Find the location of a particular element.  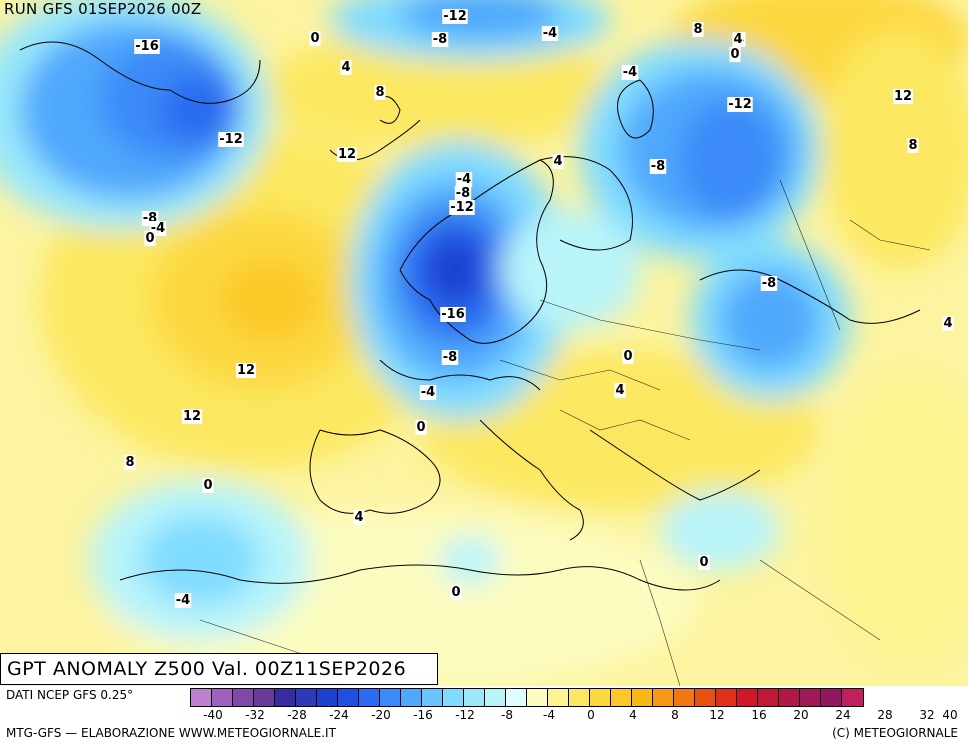

colorbar-tick-label: 20 is located at coordinates (801, 715).